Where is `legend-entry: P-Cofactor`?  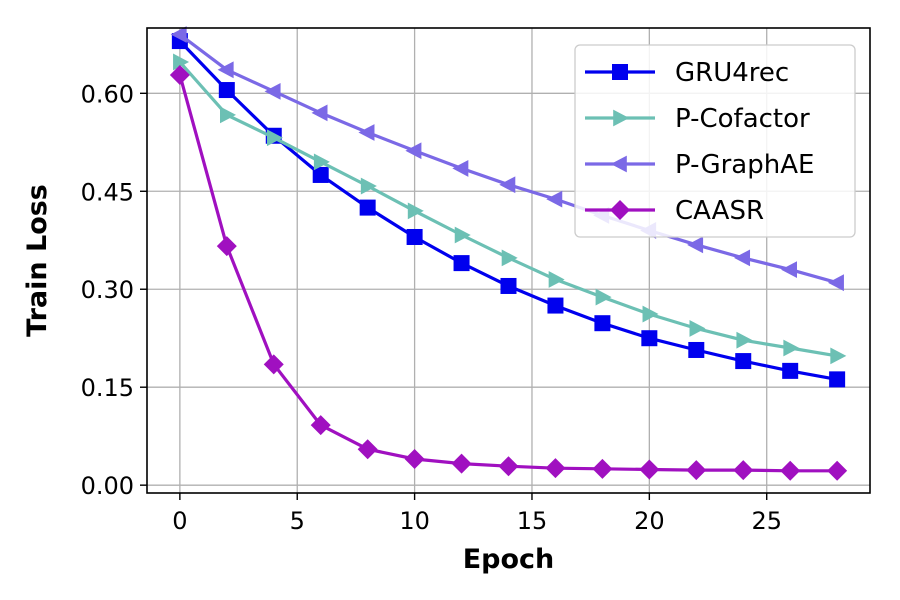 legend-entry: P-Cofactor is located at coordinates (697, 119).